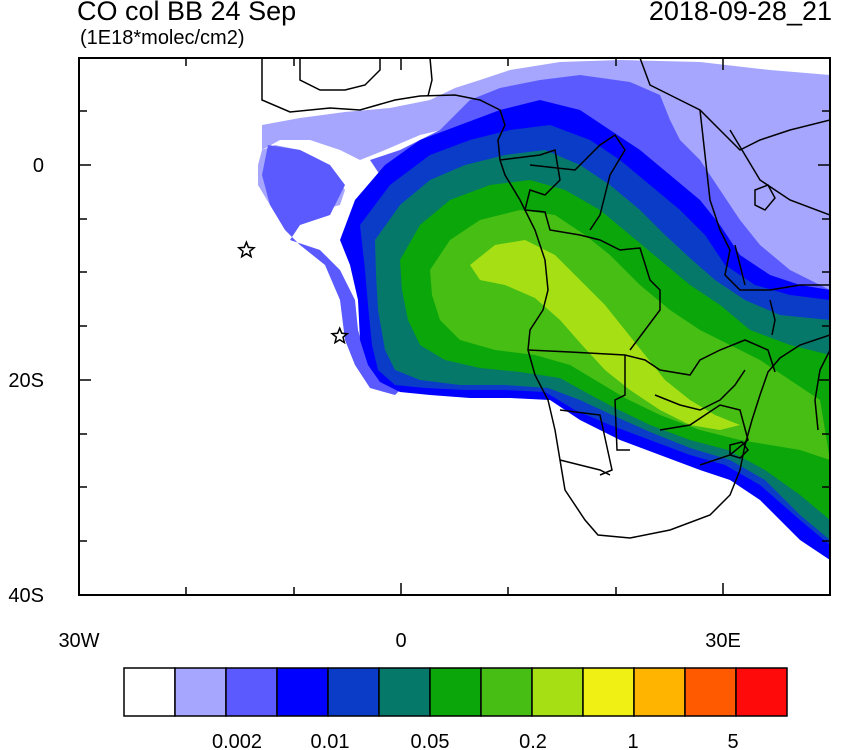  What do you see at coordinates (740, 13) in the screenshot?
I see `timestamp-label: 2018-09-28_21` at bounding box center [740, 13].